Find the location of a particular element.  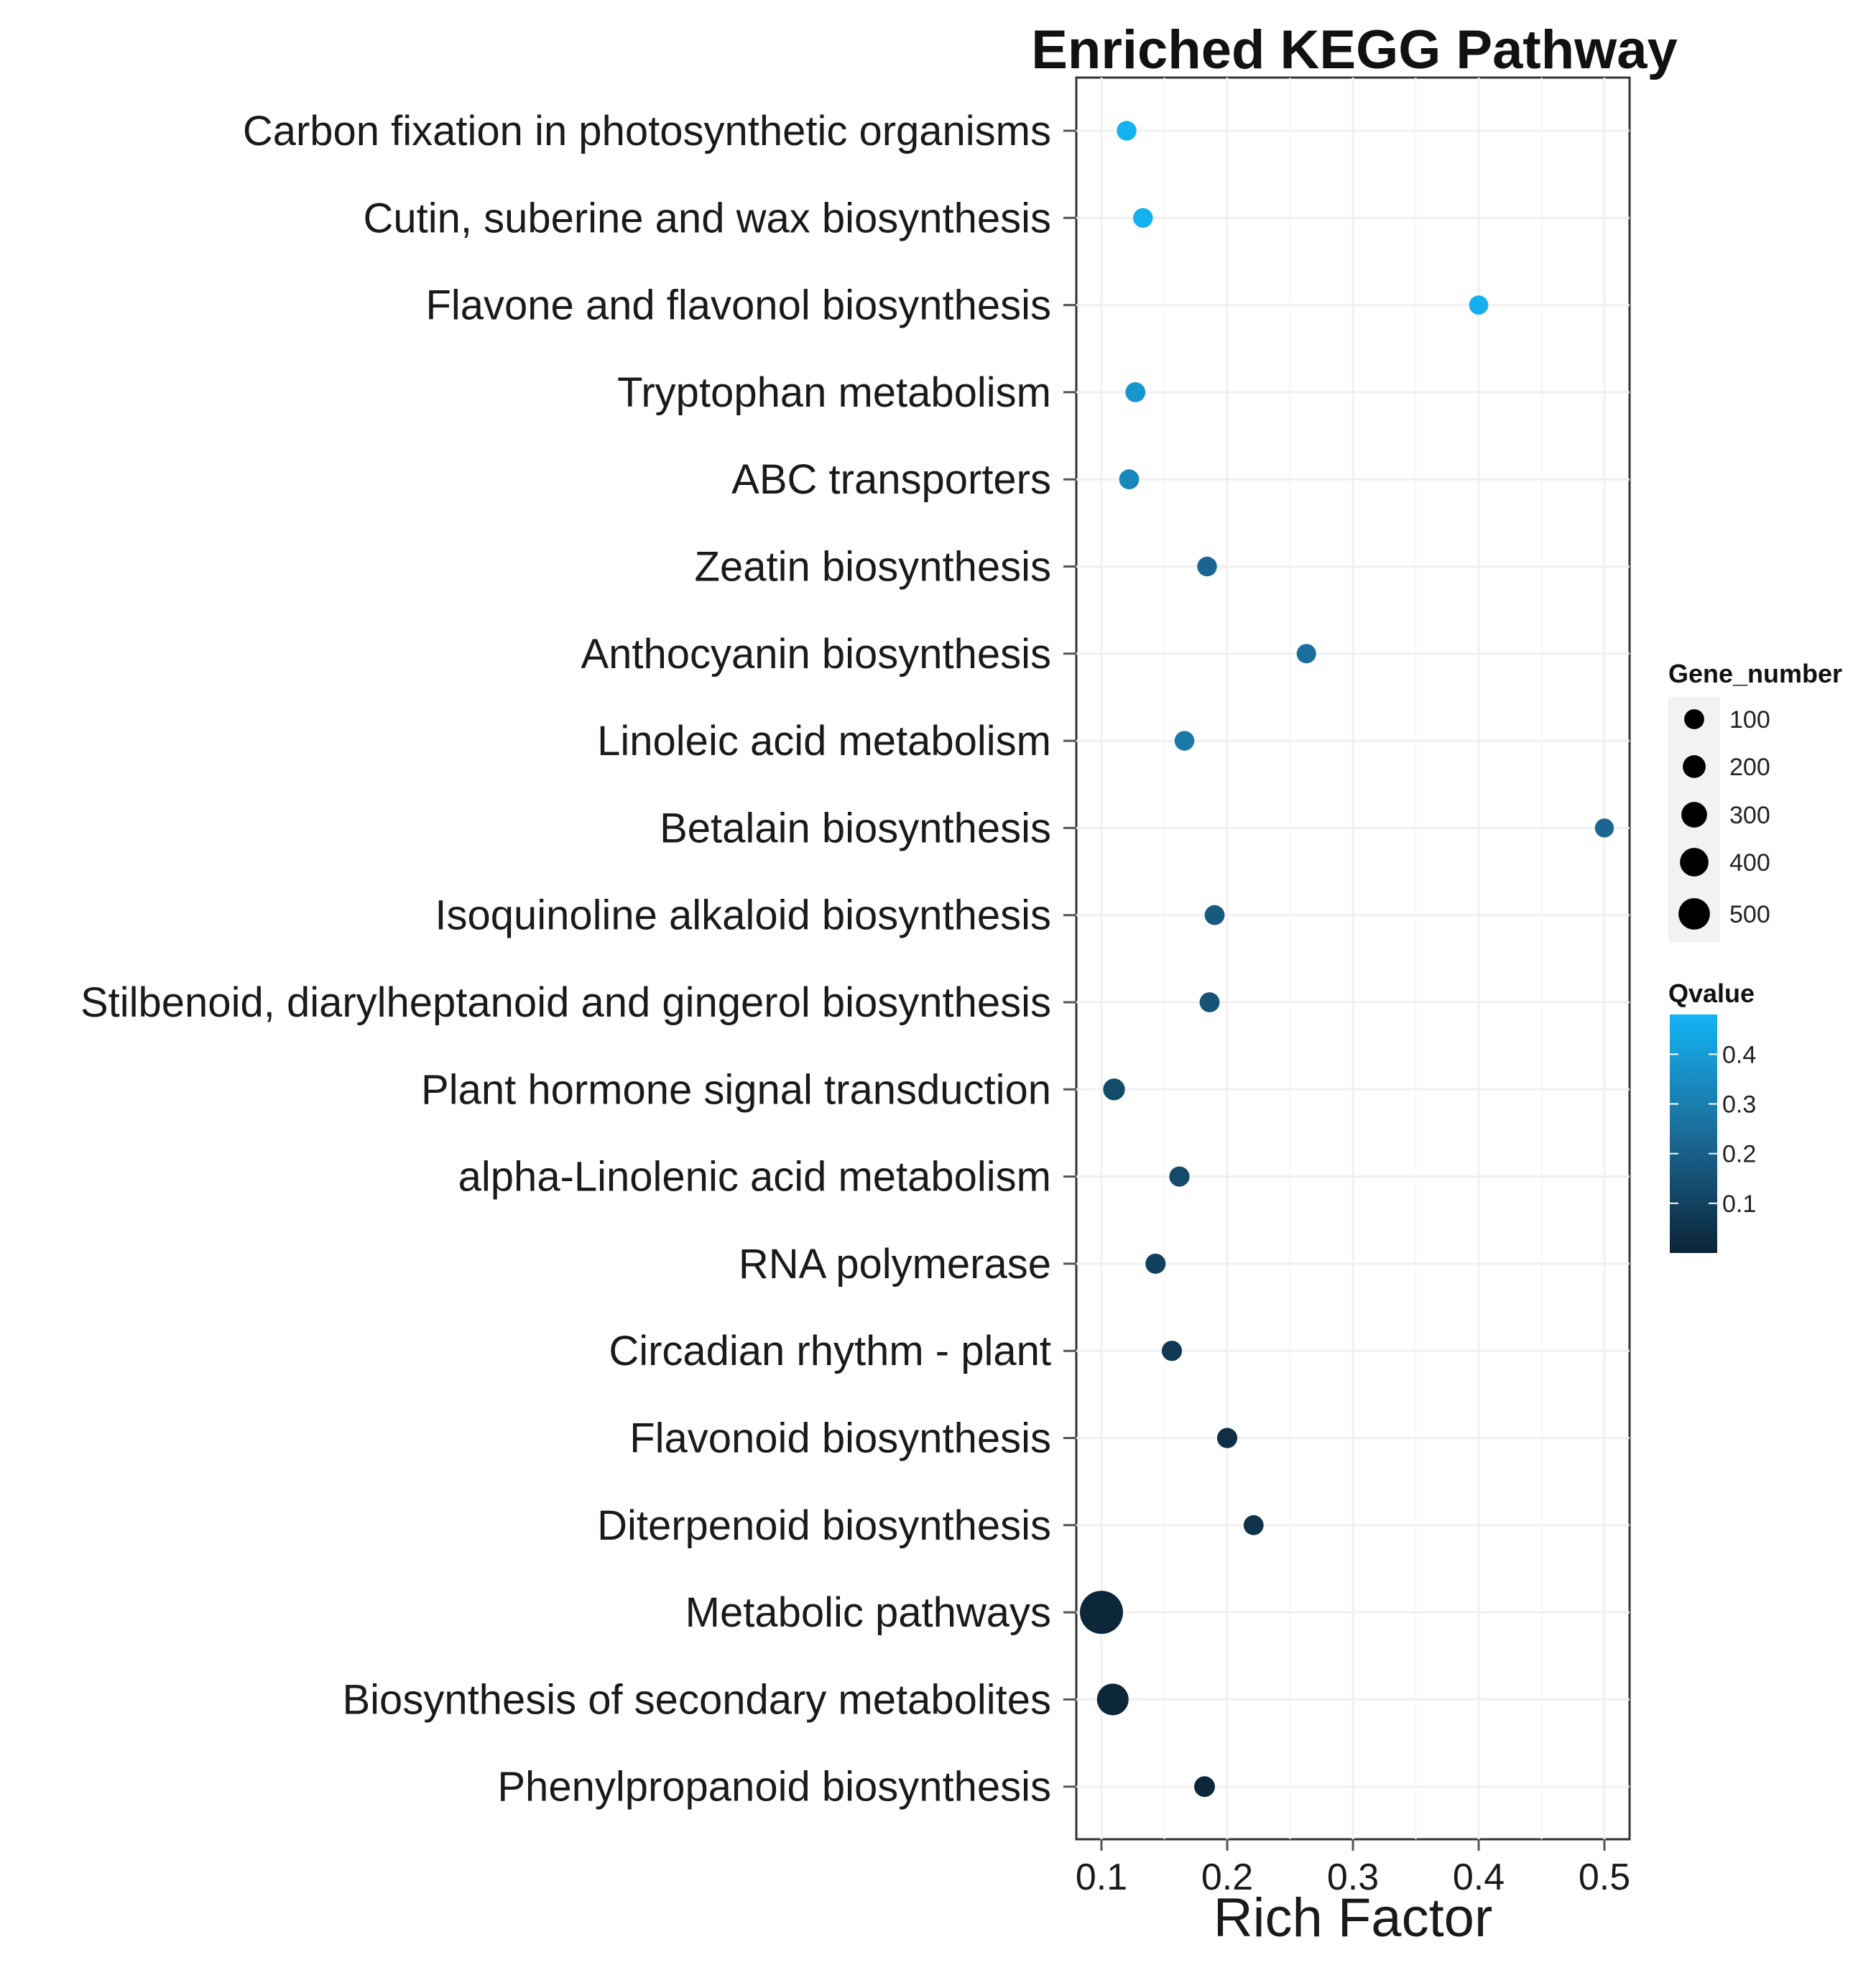

x-tick-label: 0.3 is located at coordinates (1353, 1877).